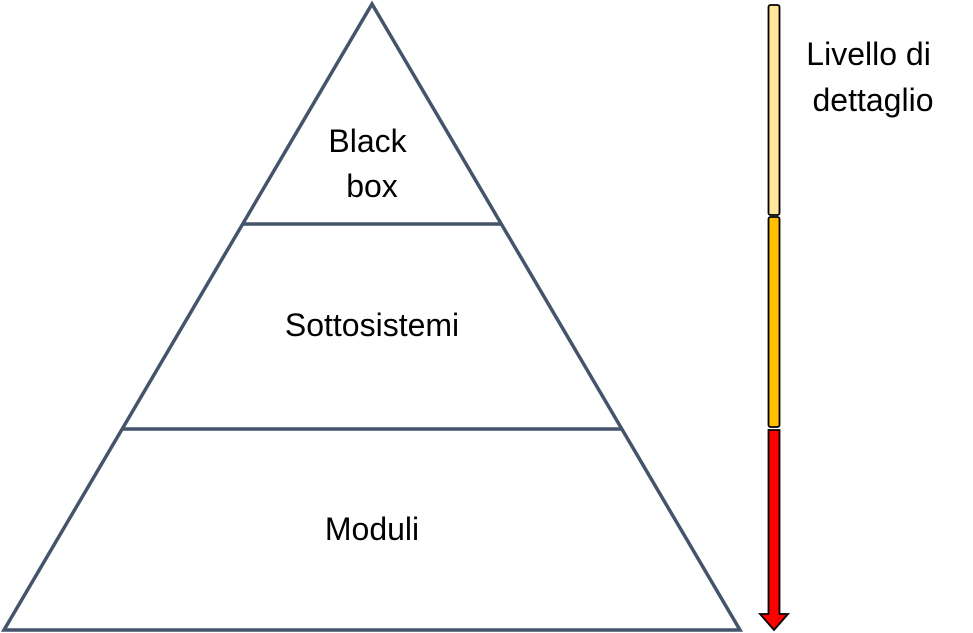 This screenshot has width=973, height=633. What do you see at coordinates (774, 530) in the screenshot?
I see `detail-segment-high-arrowhead` at bounding box center [774, 530].